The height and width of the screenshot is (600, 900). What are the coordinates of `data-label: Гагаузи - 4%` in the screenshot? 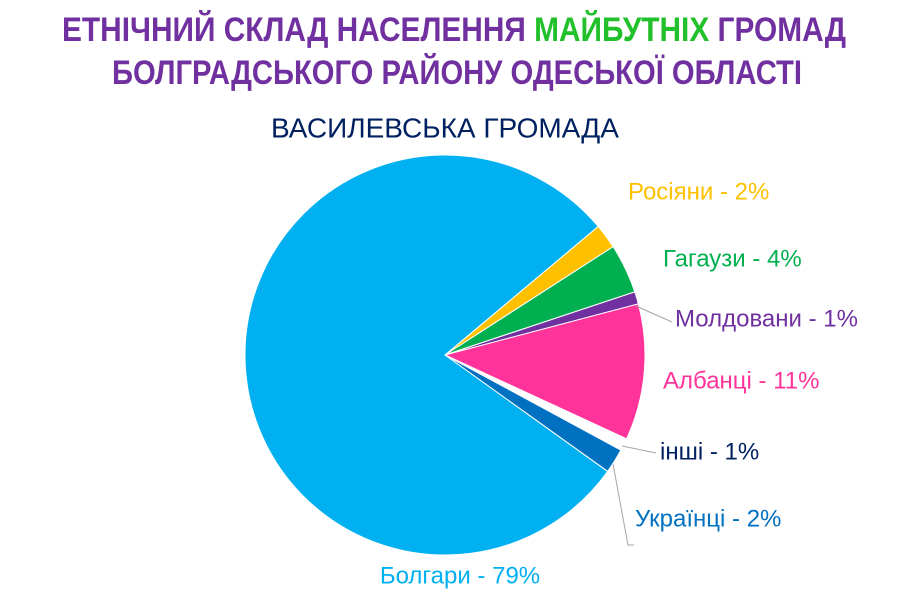 It's located at (732, 258).